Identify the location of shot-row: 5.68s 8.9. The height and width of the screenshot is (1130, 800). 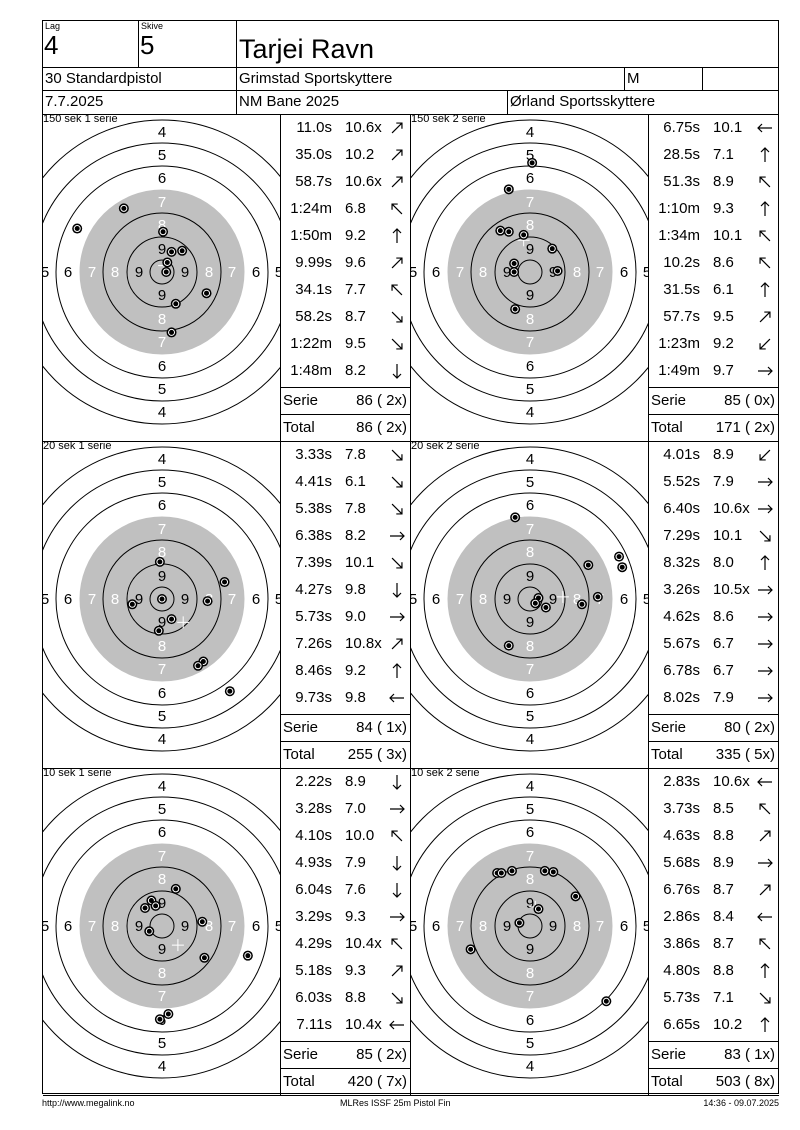
(714, 863).